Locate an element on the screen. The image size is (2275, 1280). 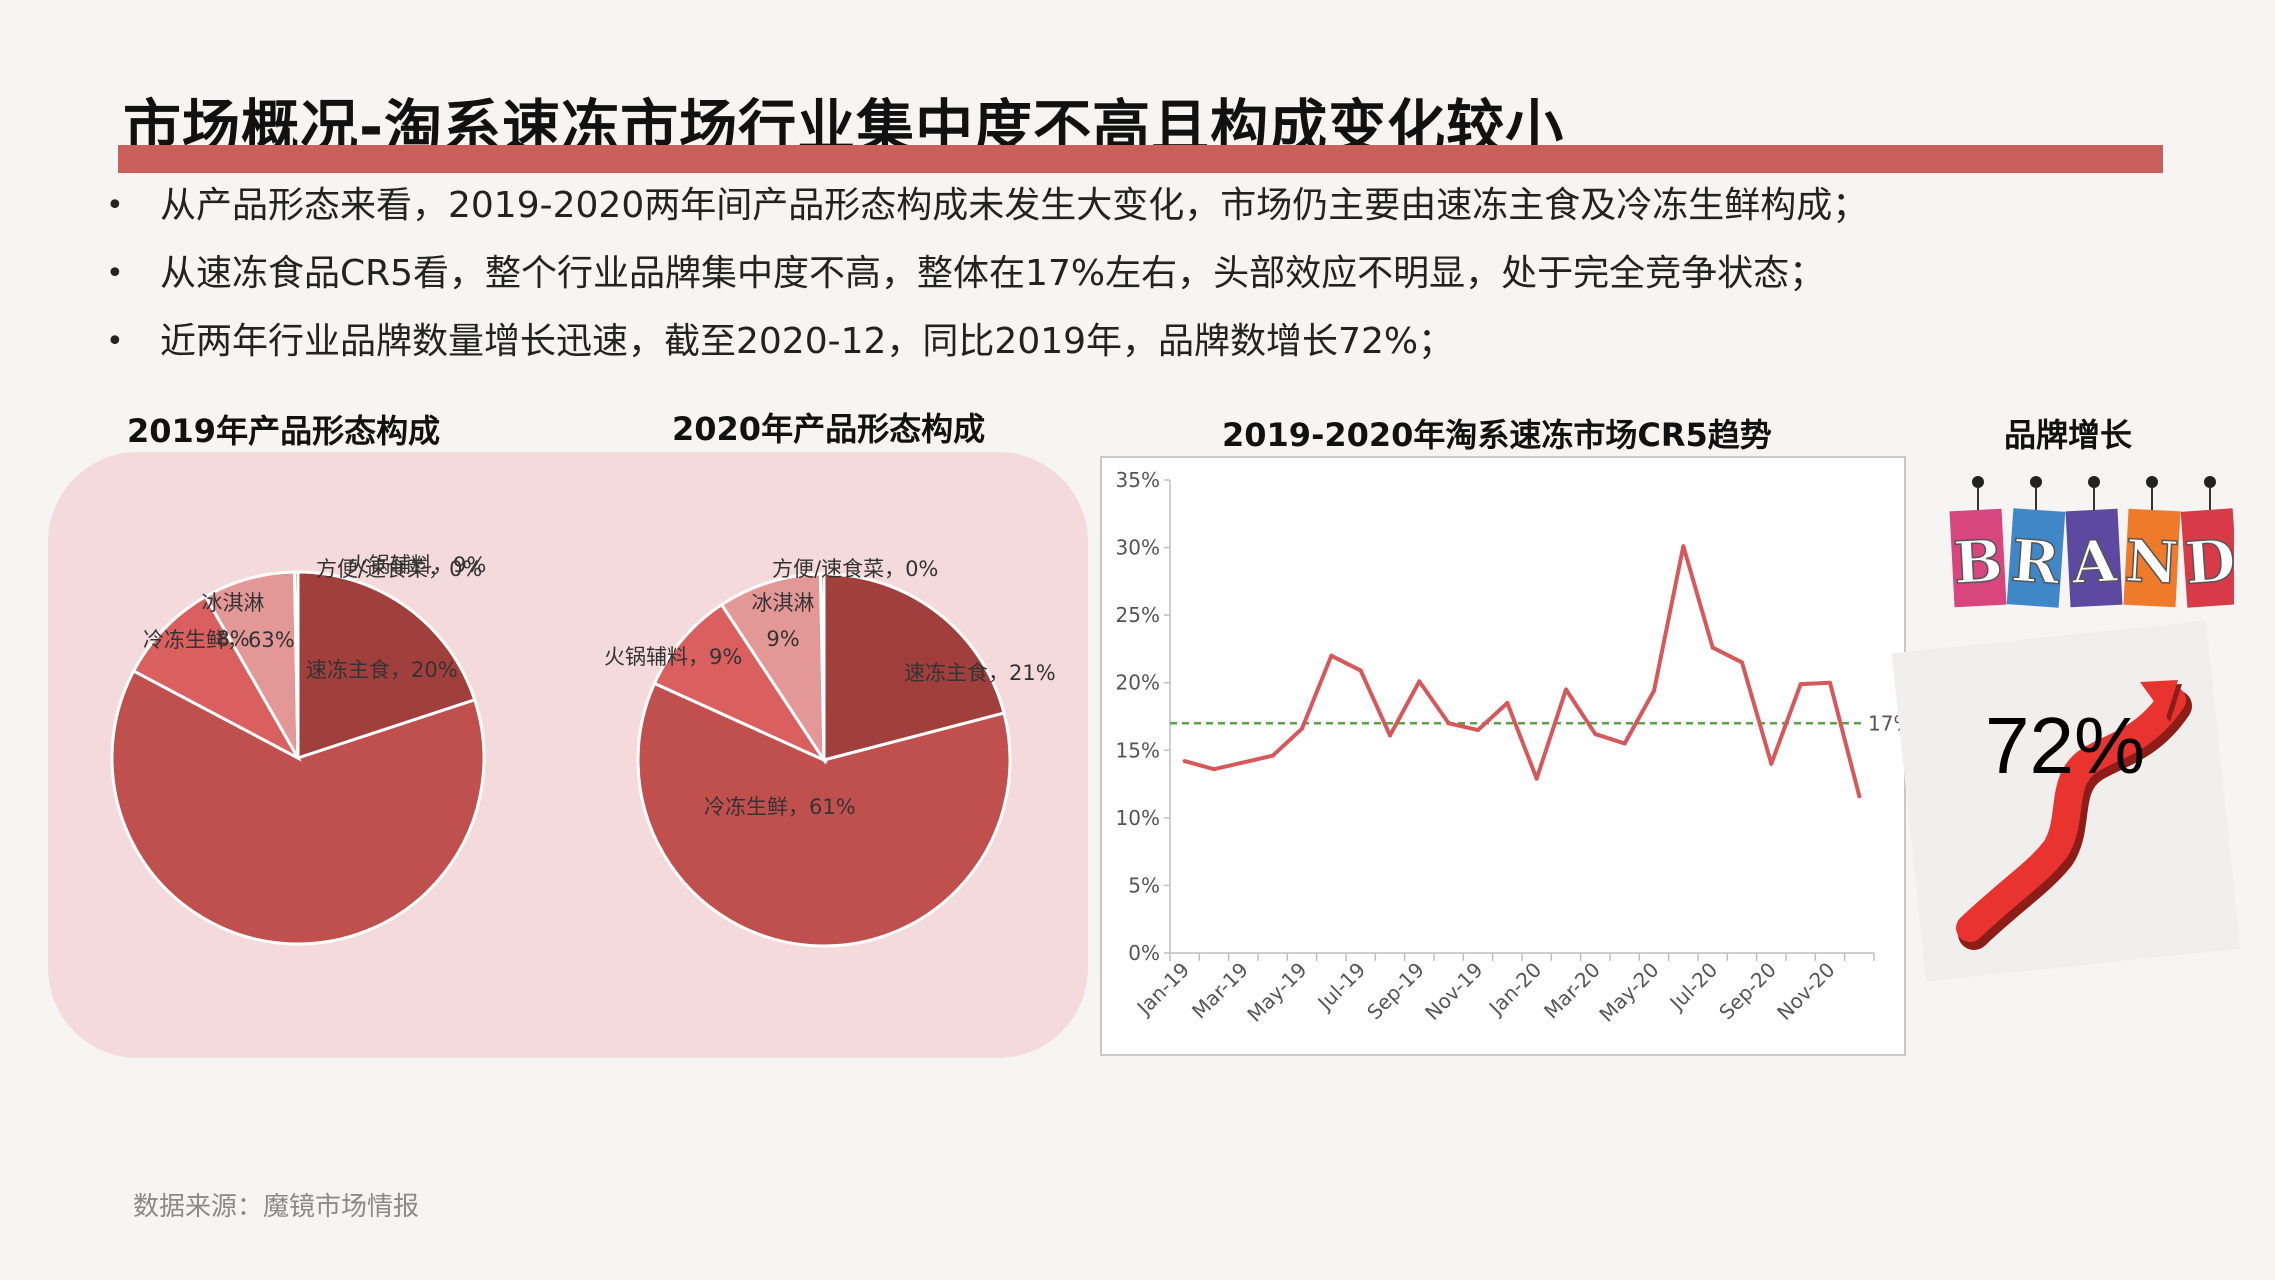
pie-slice-label: 速冻主食，21% is located at coordinates (980, 673).